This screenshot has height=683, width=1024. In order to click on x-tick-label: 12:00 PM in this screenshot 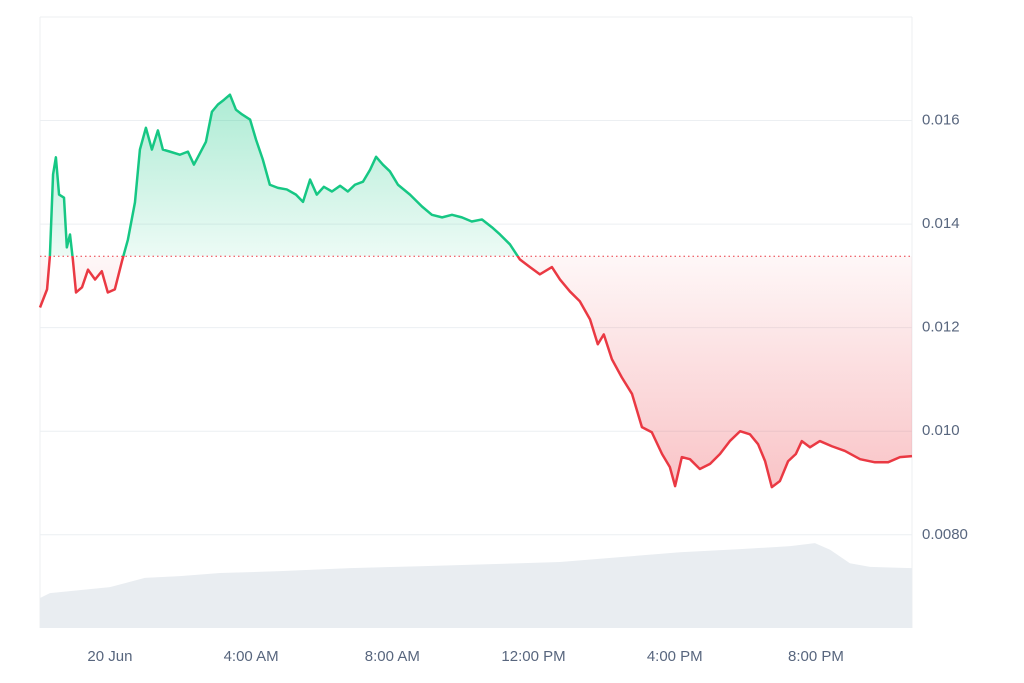, I will do `click(533, 656)`.